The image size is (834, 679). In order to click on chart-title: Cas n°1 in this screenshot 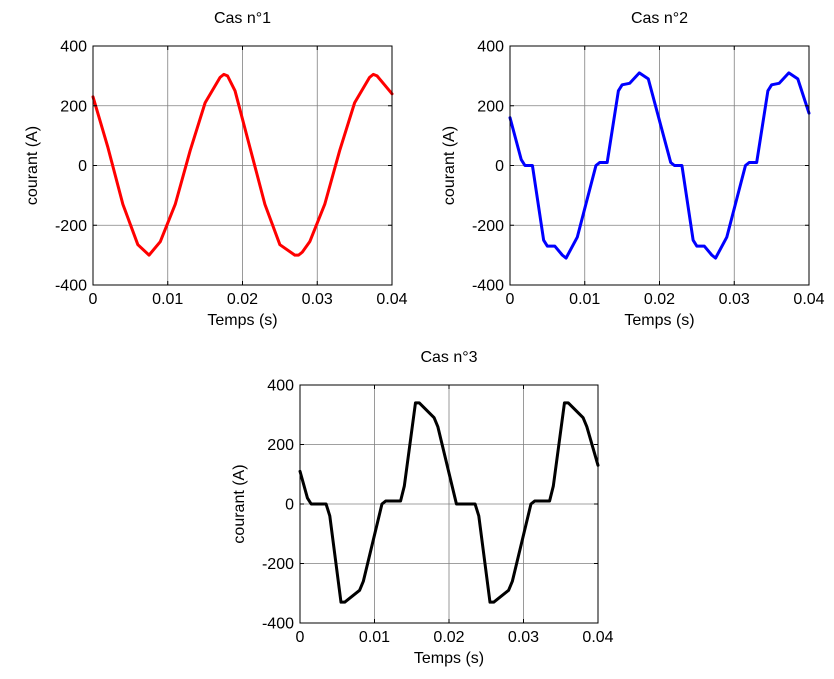, I will do `click(242, 18)`.